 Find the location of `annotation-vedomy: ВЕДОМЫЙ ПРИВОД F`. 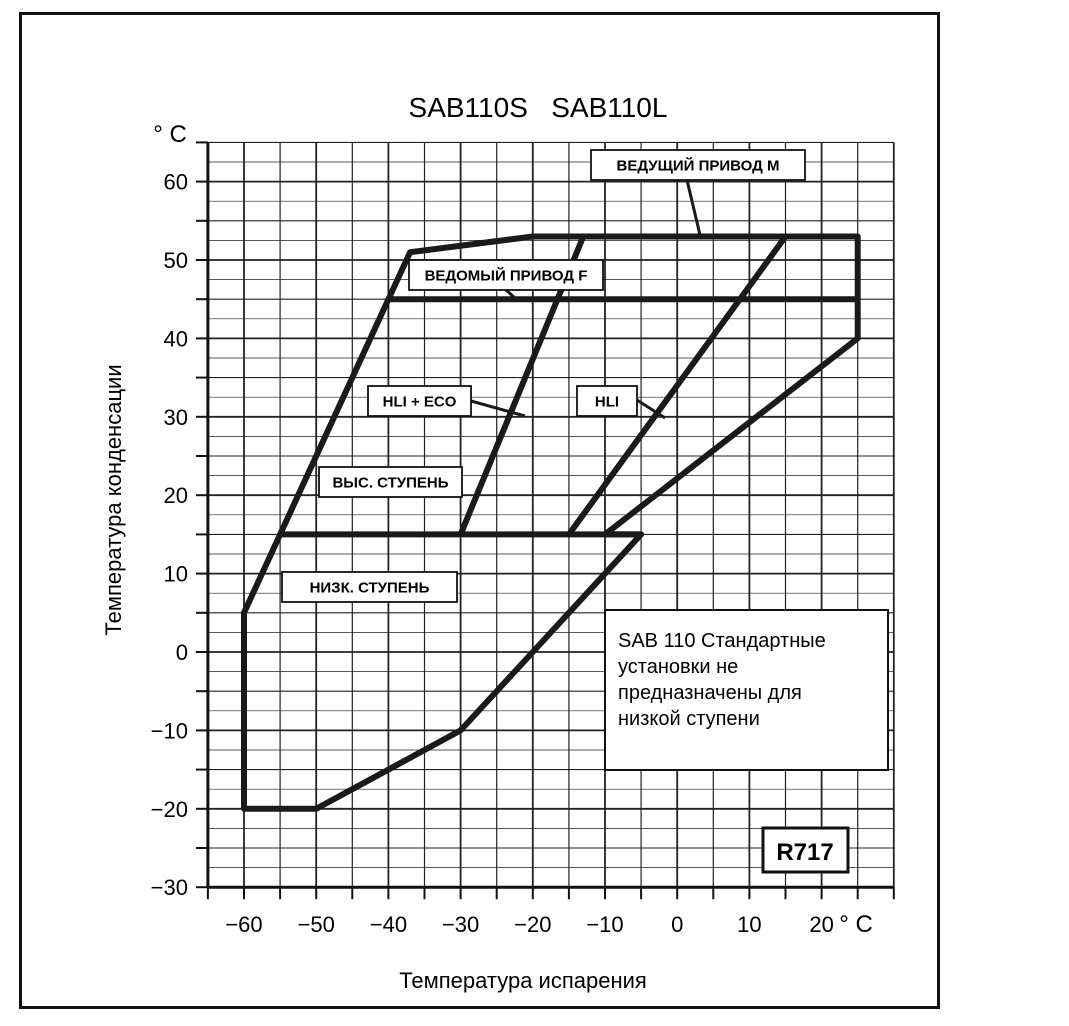

annotation-vedomy: ВЕДОМЫЙ ПРИВОД F is located at coordinates (506, 276).